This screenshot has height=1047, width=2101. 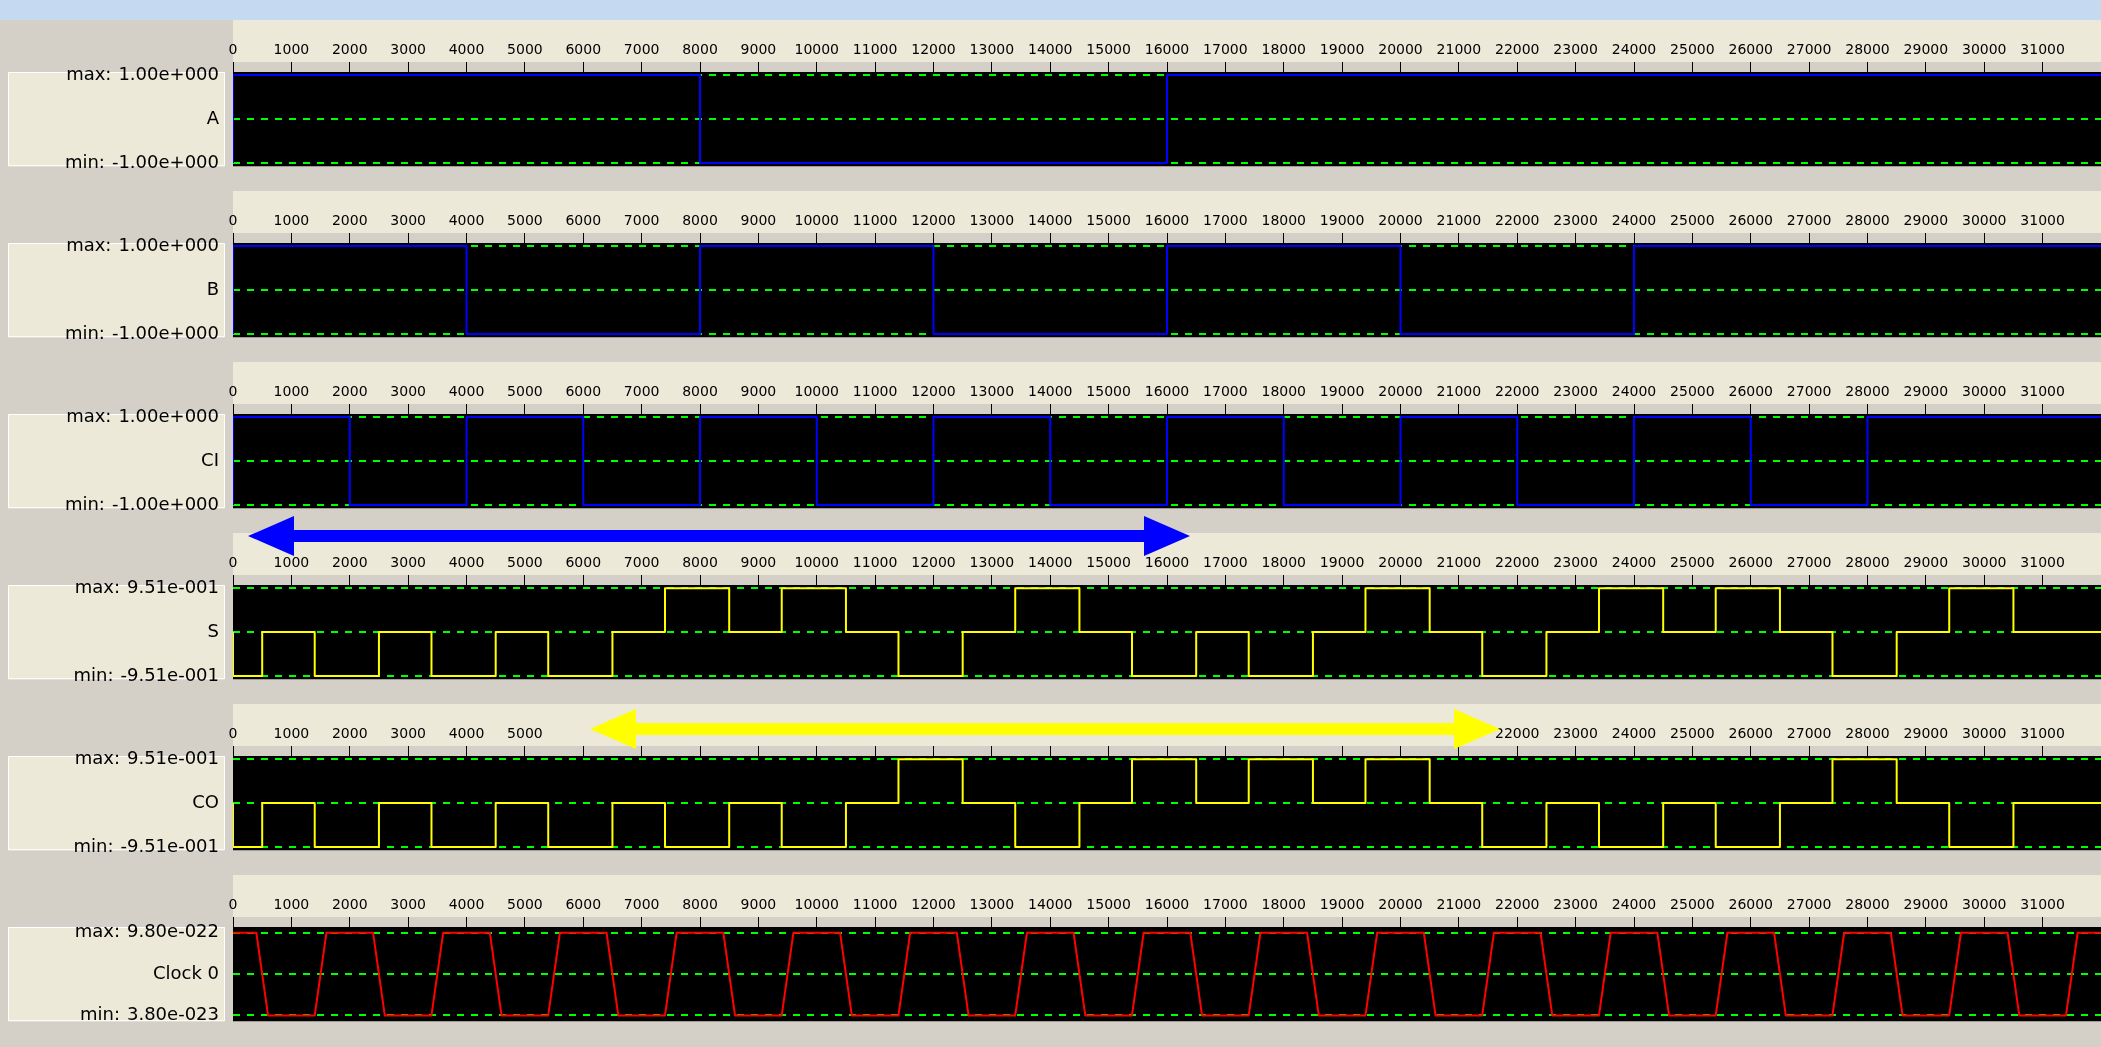 I want to click on y-tick-label: -9.51e-001, so click(x=169, y=674).